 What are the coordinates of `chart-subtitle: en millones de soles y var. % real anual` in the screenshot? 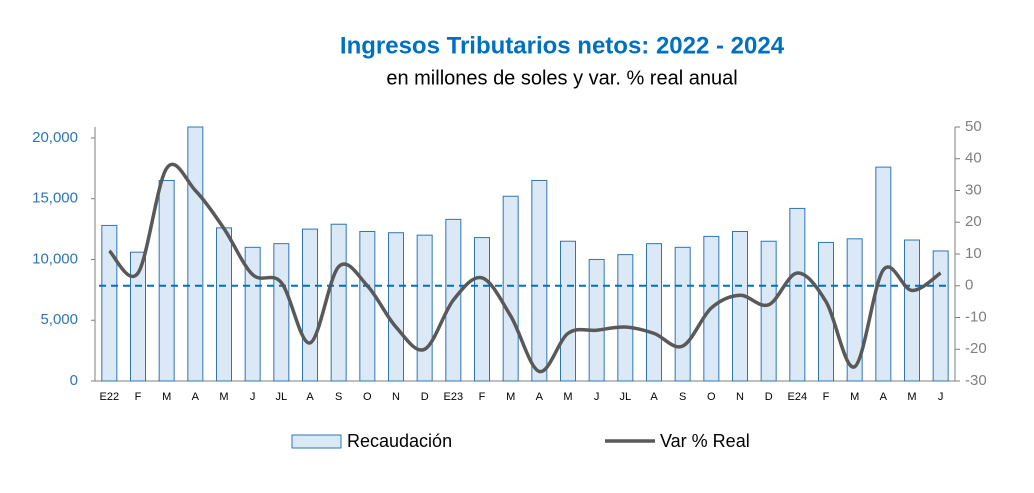 It's located at (561, 78).